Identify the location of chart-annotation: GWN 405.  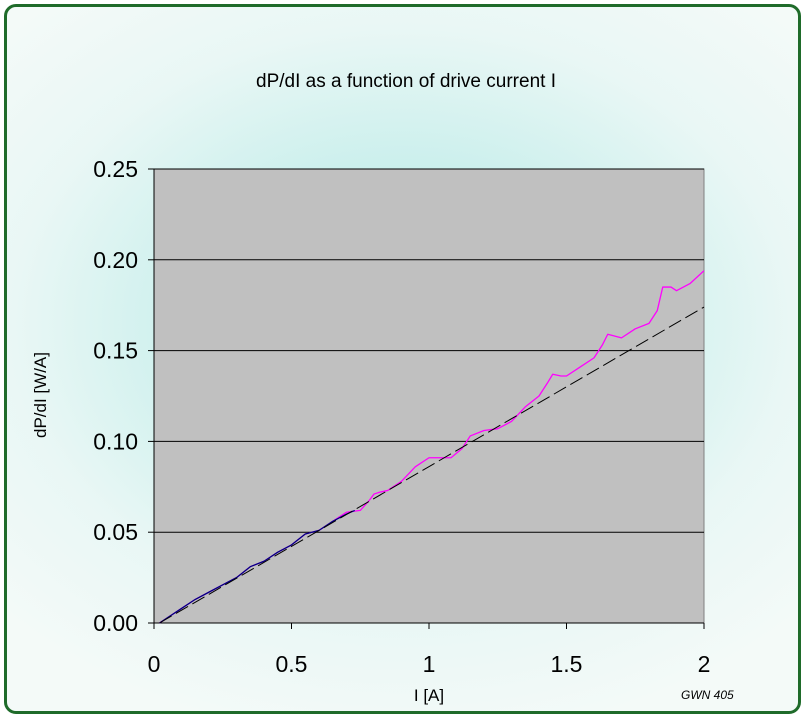
(707, 695).